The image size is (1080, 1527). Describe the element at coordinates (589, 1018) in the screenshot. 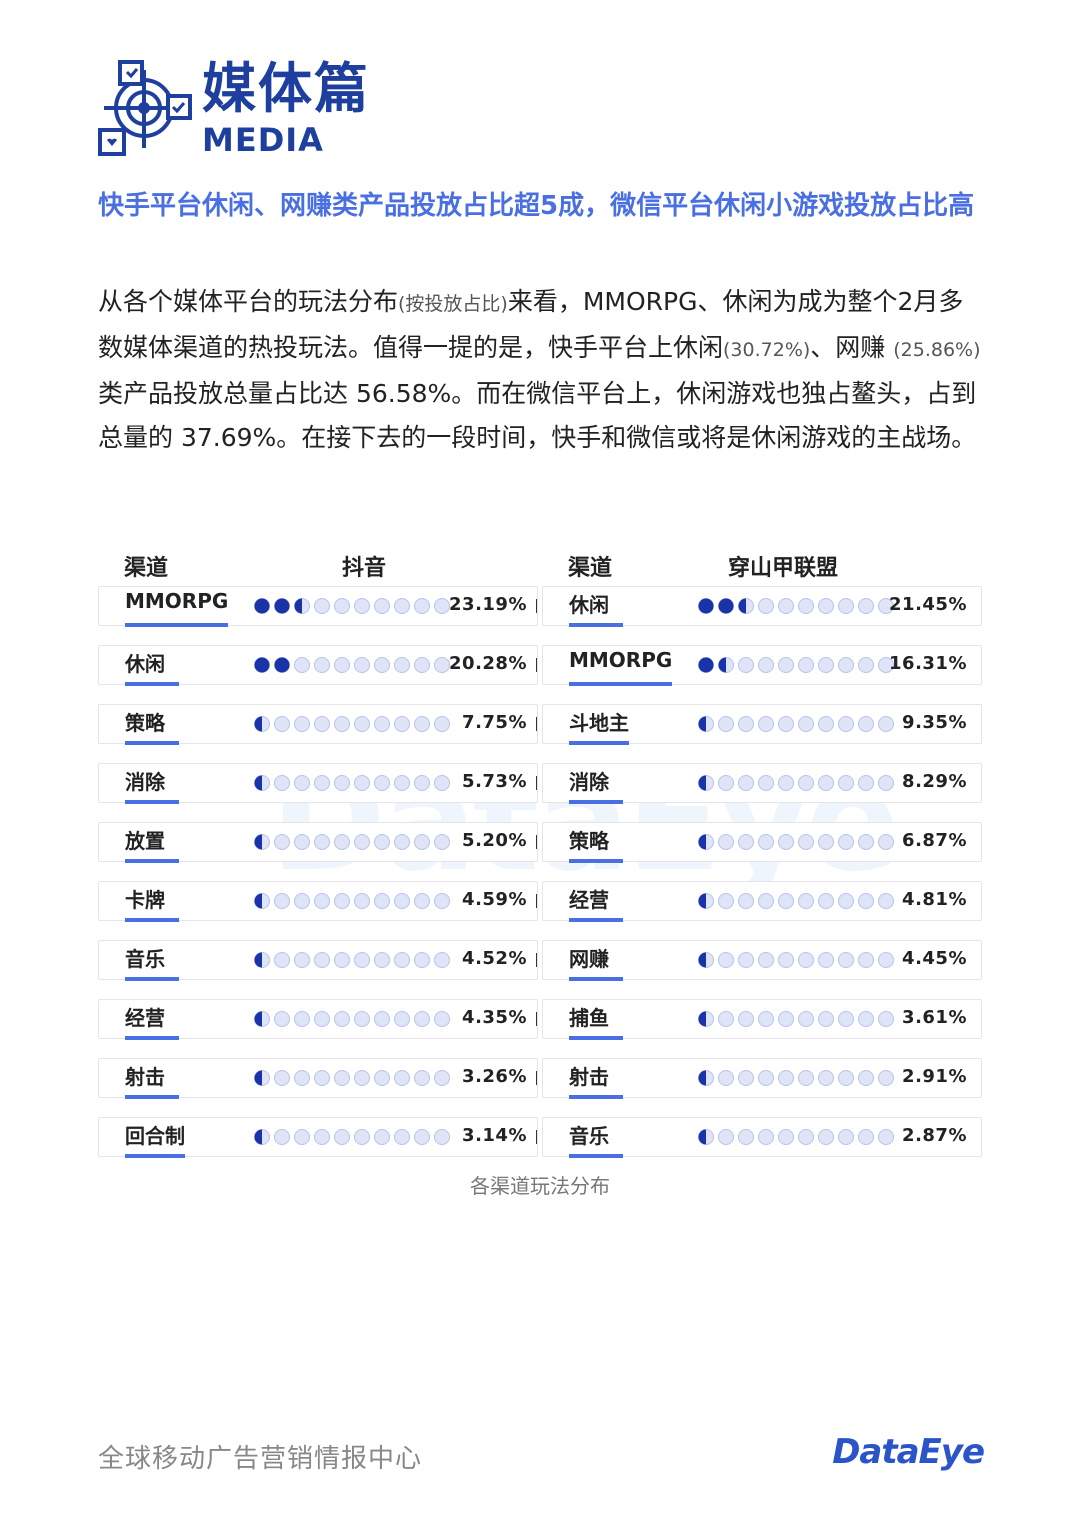

I see `genre-label: 捕鱼` at that location.